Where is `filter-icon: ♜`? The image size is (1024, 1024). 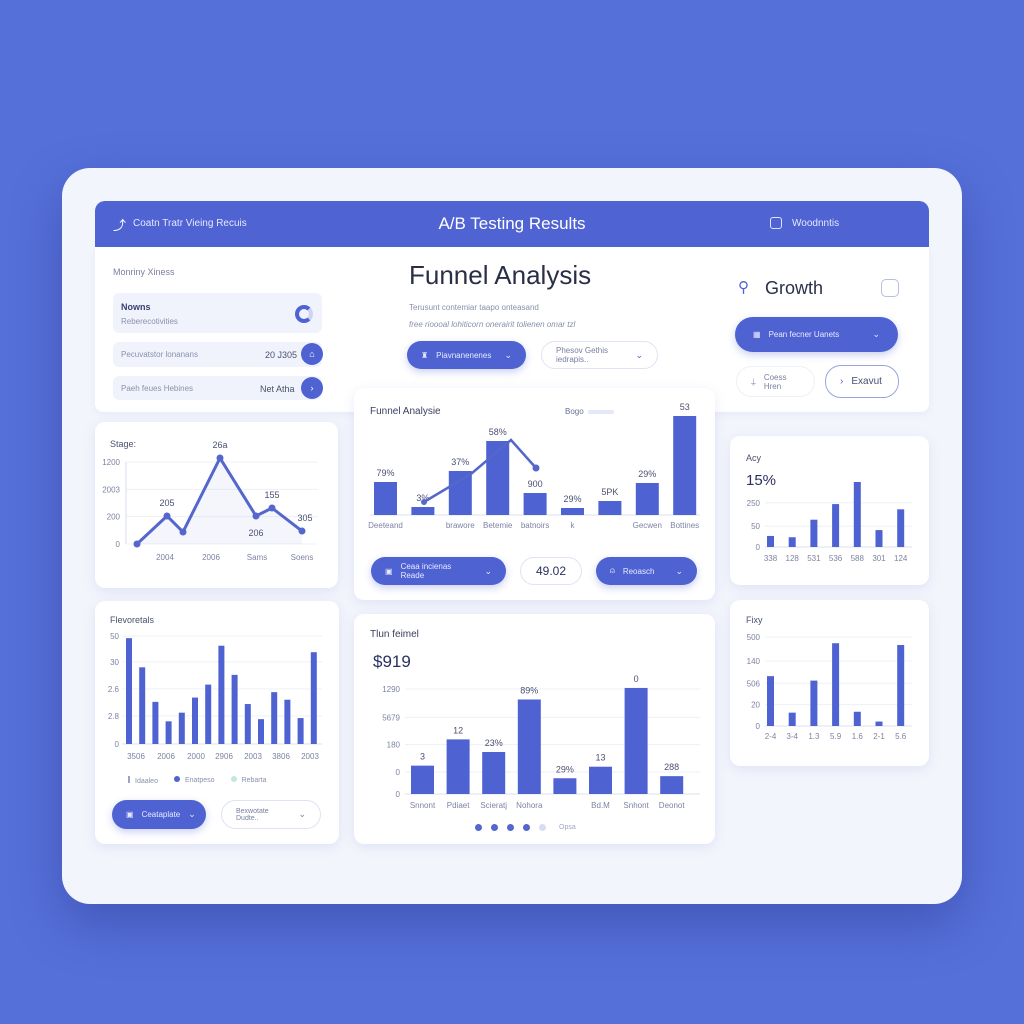 filter-icon: ♜ is located at coordinates (425, 355).